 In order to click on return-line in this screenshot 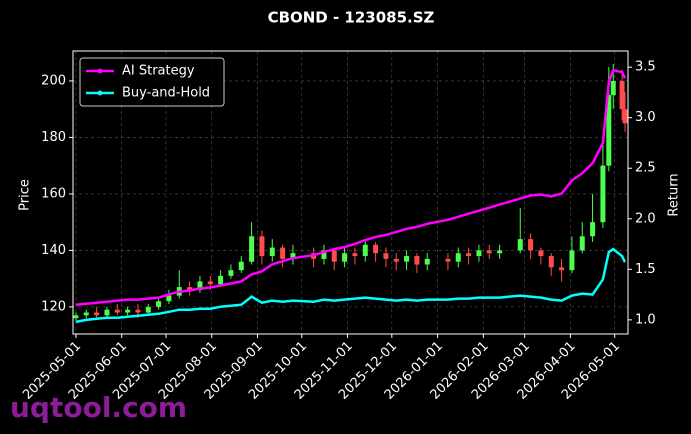, I will do `click(351, 285)`.